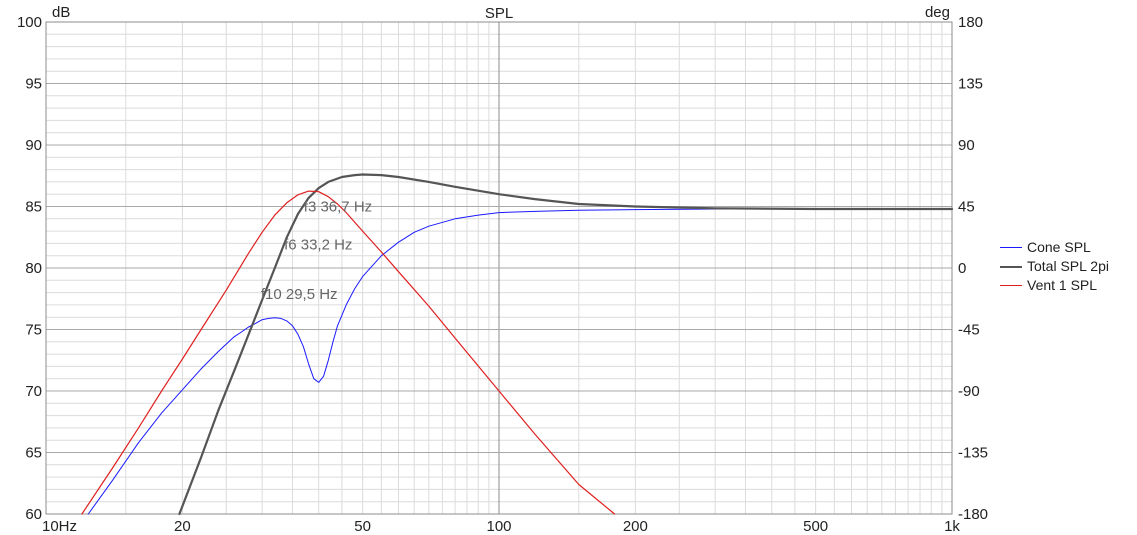 This screenshot has height=535, width=1137. Describe the element at coordinates (33, 514) in the screenshot. I see `y-tick-label: 60` at that location.